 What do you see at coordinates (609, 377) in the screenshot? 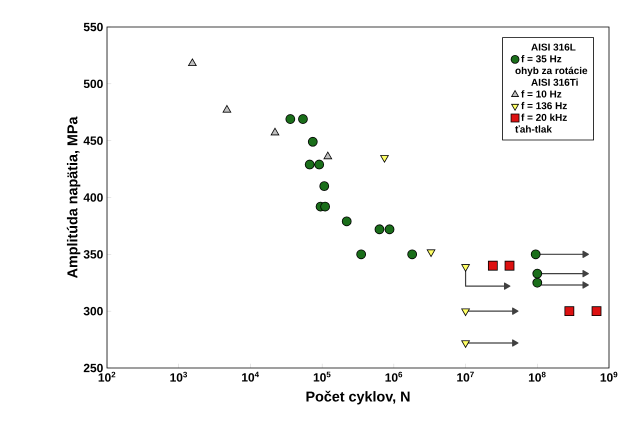
I see `x-tick-label: 10$^{9}$` at bounding box center [609, 377].